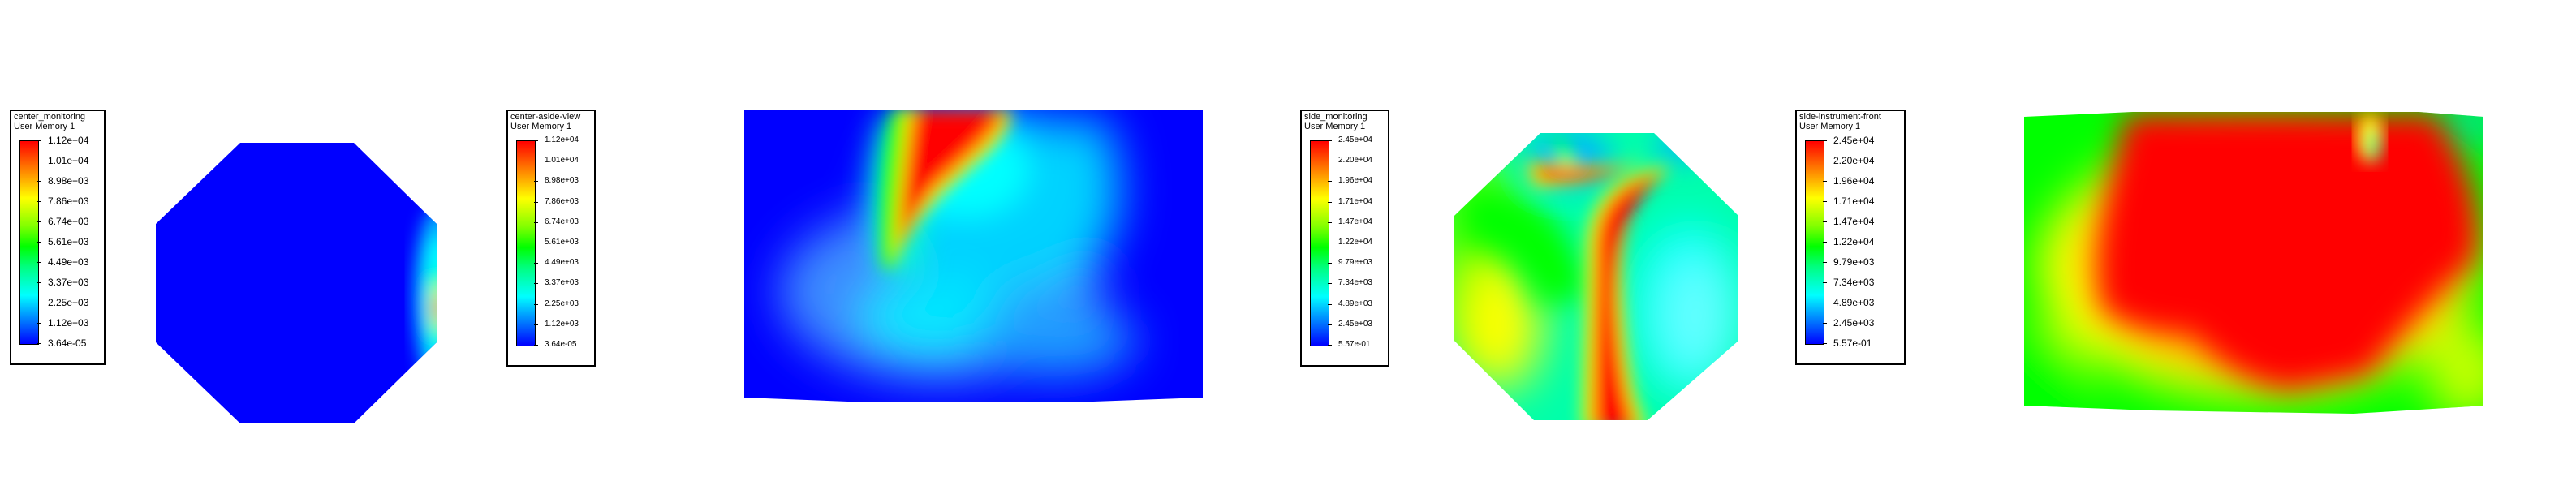  I want to click on contour-plot-center-monitoring, so click(297, 283).